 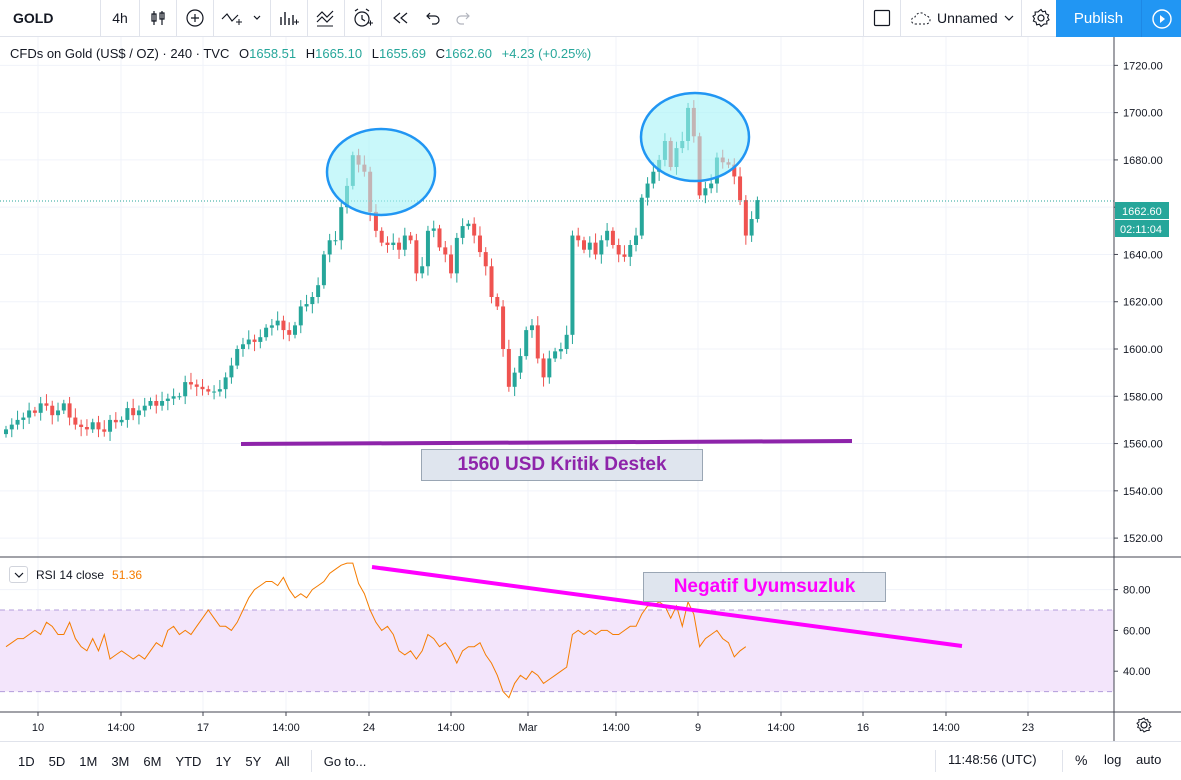 I want to click on checkbox-icon, so click(x=882, y=18).